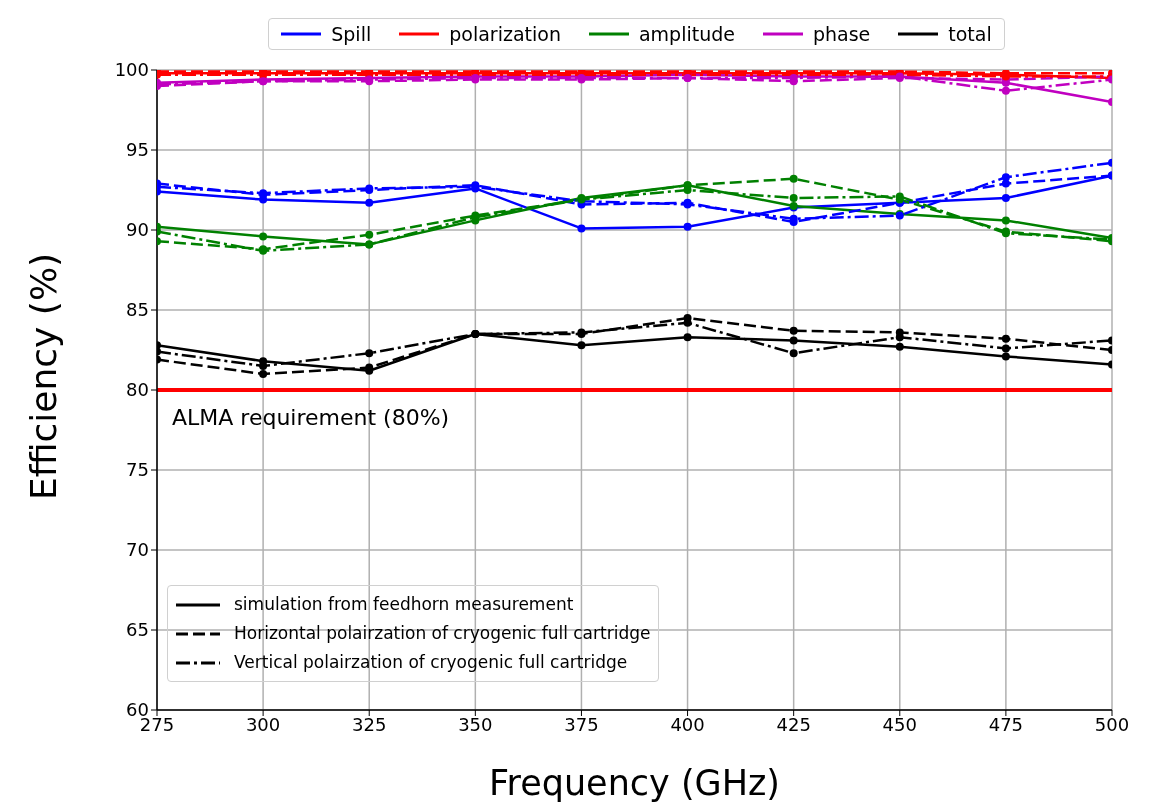 The image size is (1153, 807). I want to click on x-tick-label: 450, so click(899, 724).